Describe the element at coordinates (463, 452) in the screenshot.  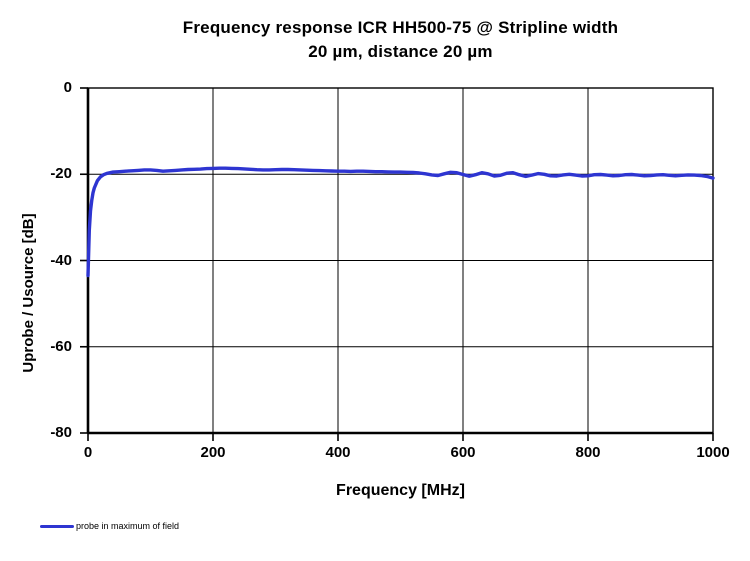
I see `x-tick-label: 600` at that location.